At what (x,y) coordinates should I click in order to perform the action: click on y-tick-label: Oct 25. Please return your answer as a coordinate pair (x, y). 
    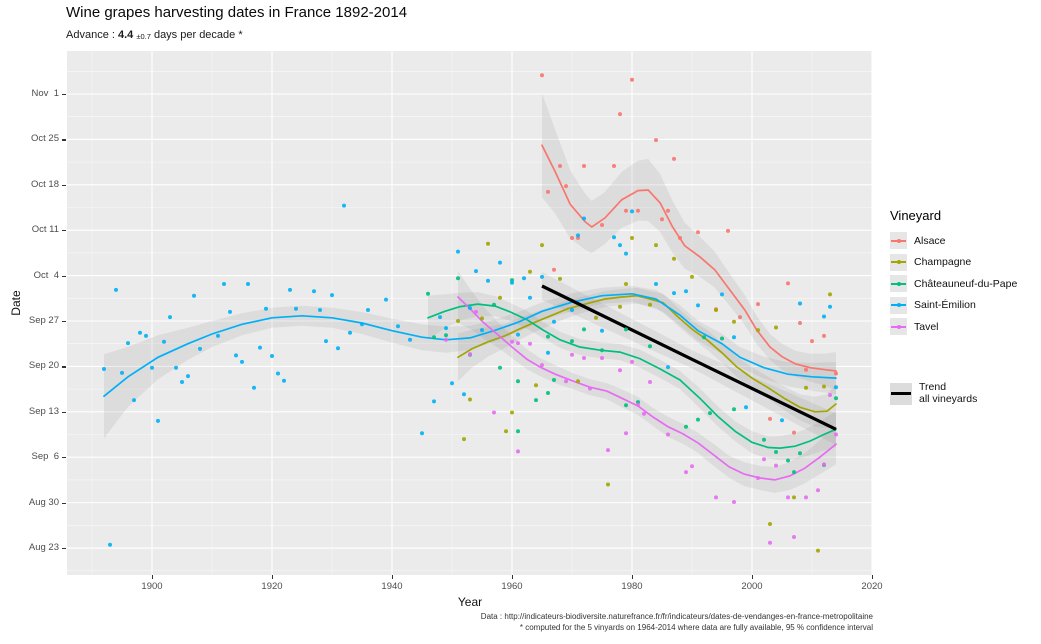
    Looking at the image, I should click on (45, 139).